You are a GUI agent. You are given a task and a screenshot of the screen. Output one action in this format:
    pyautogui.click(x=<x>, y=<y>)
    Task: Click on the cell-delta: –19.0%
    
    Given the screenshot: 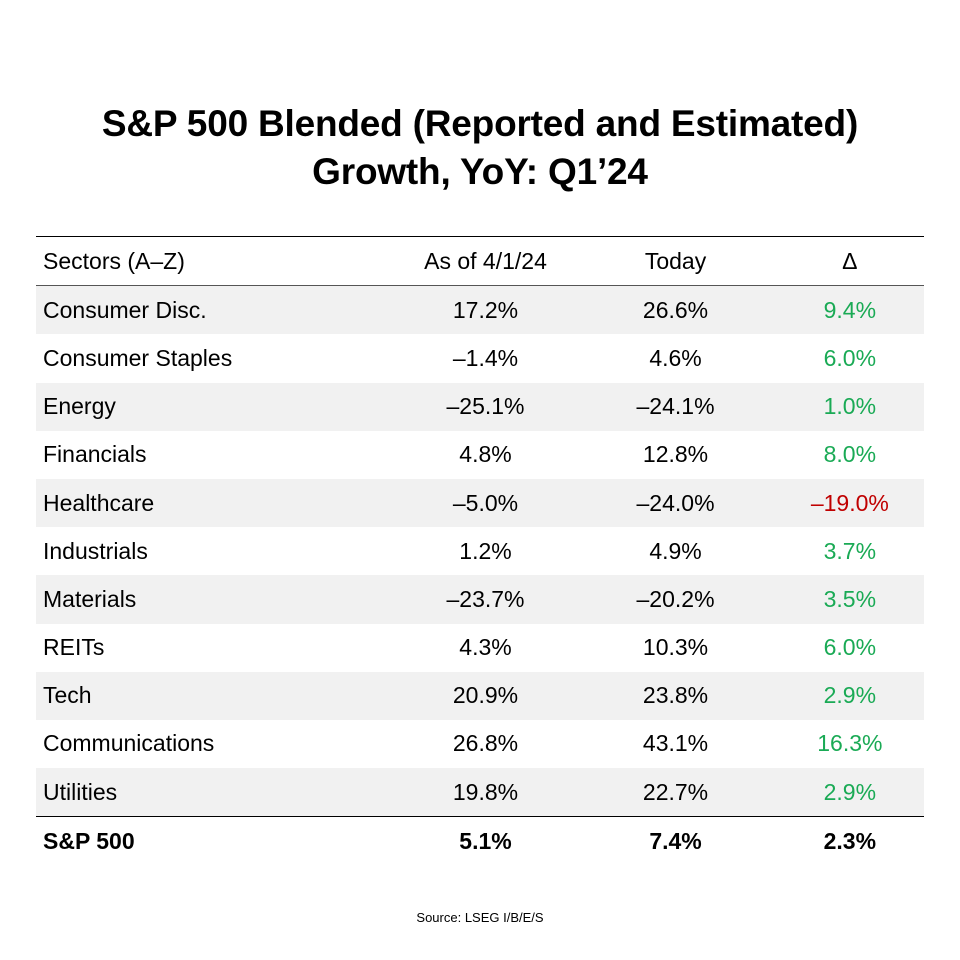 What is the action you would take?
    pyautogui.click(x=849, y=502)
    